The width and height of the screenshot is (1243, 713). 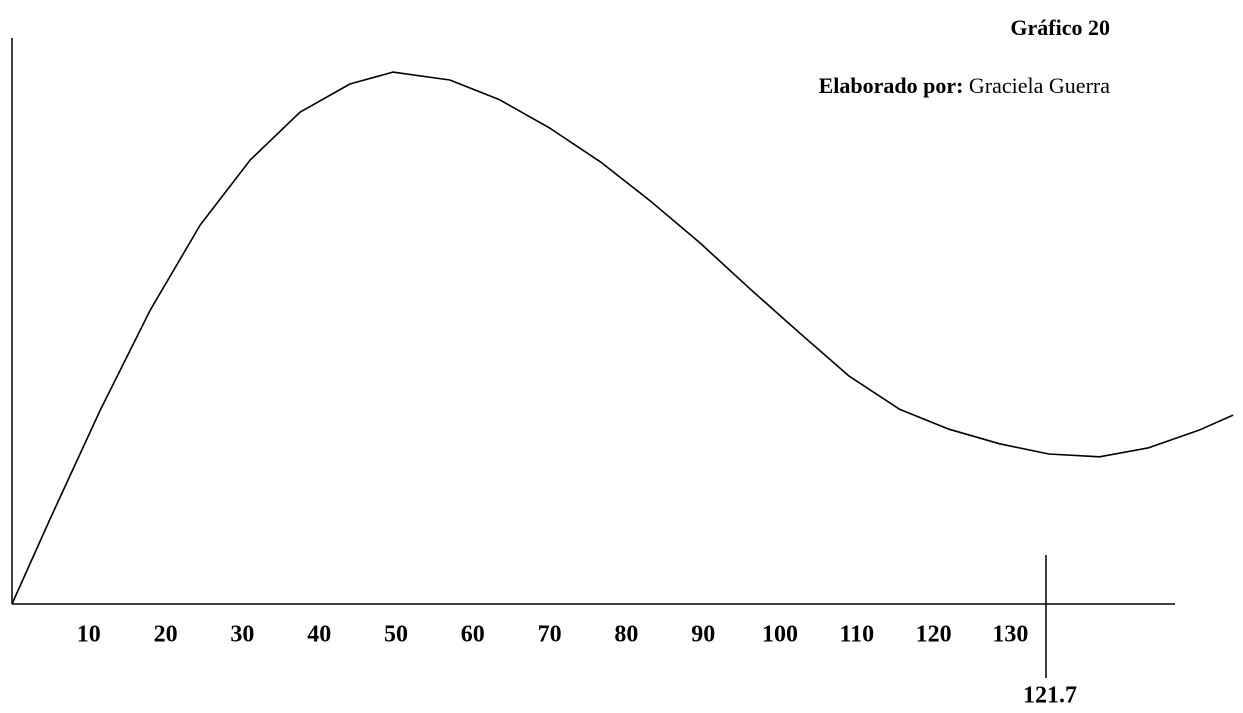 What do you see at coordinates (626, 635) in the screenshot?
I see `x-tick-label: 80` at bounding box center [626, 635].